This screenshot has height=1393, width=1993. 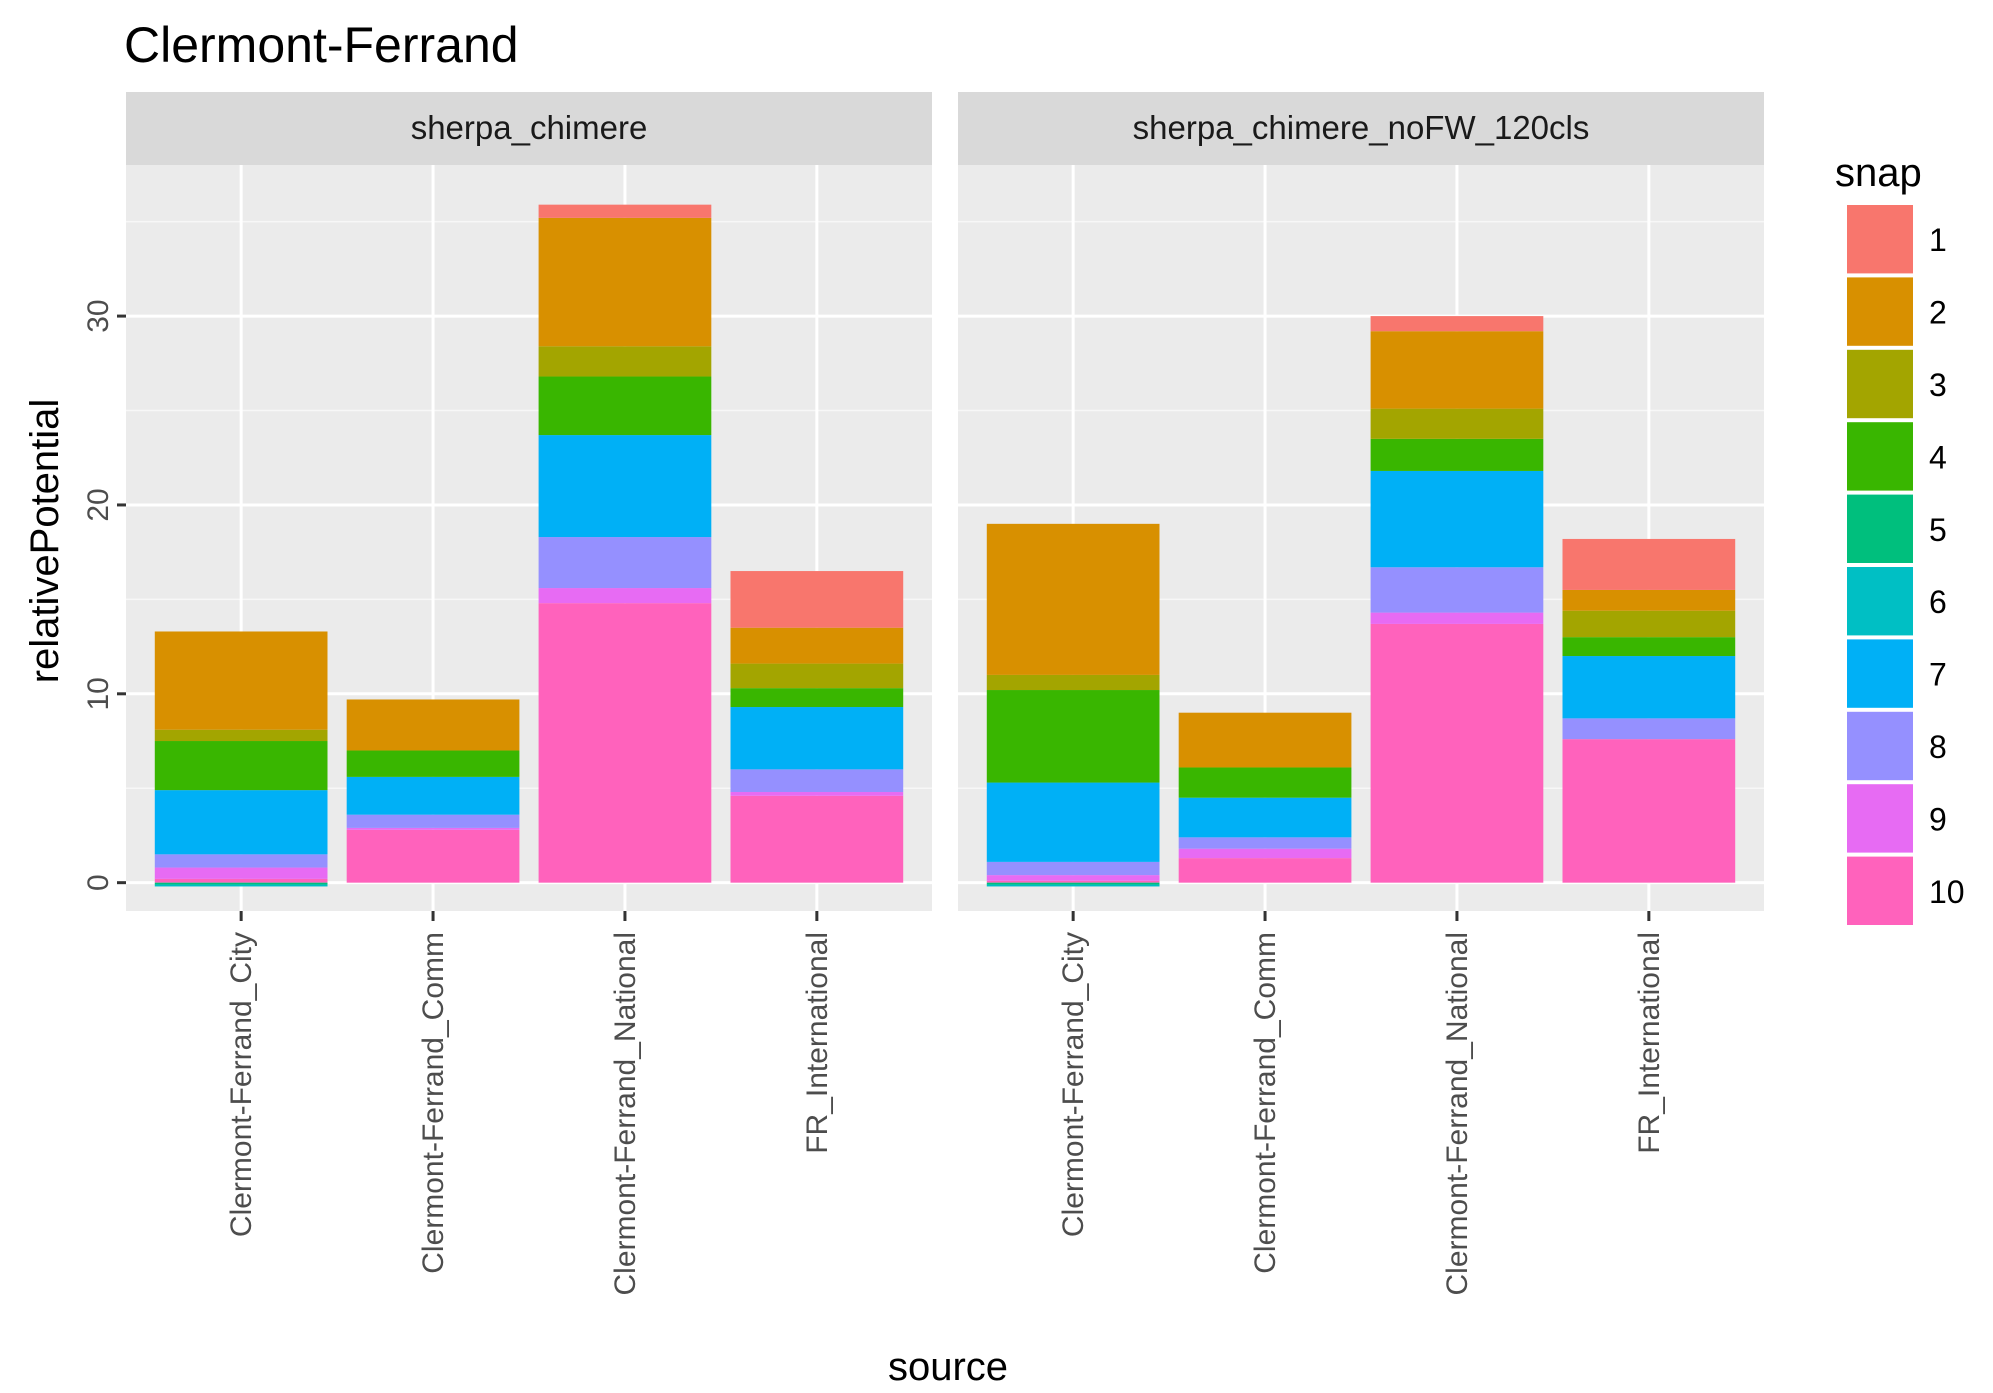 I want to click on legend-label: 7, so click(x=1938, y=675).